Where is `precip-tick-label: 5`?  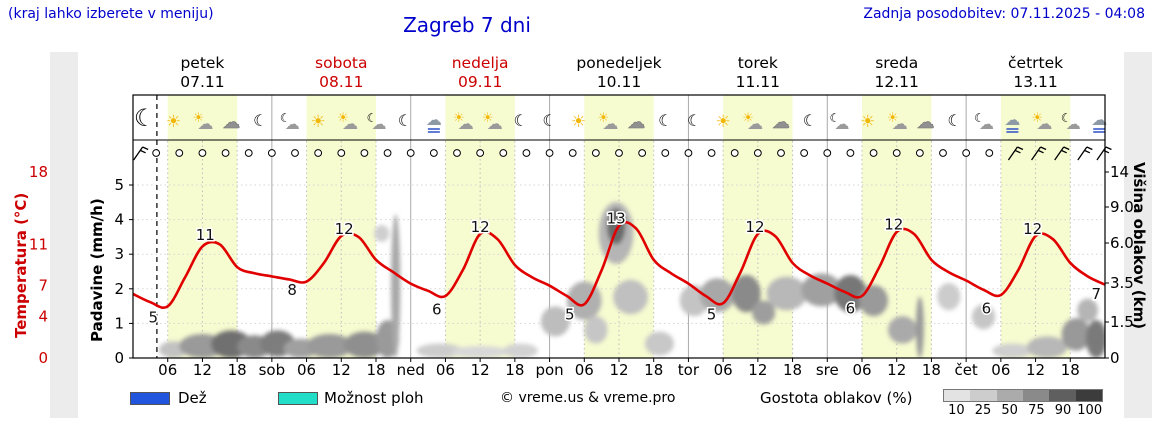 precip-tick-label: 5 is located at coordinates (119, 185).